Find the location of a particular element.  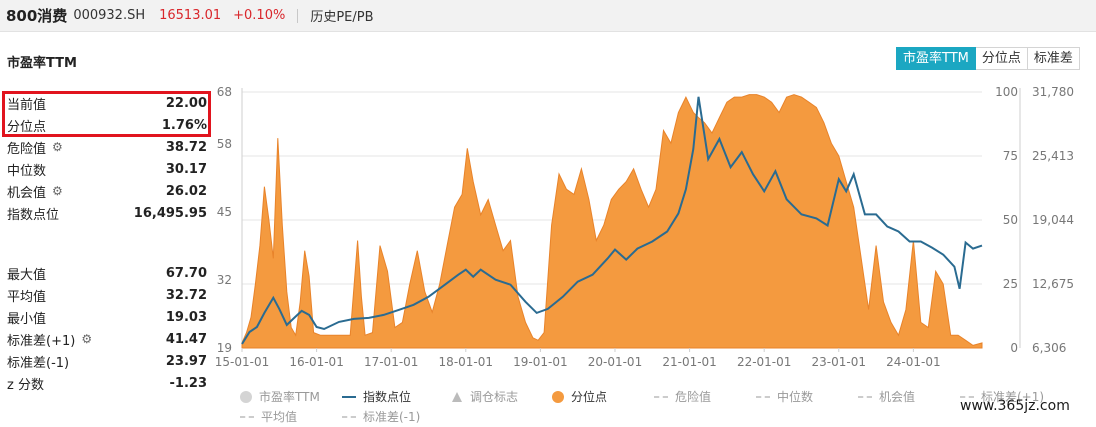

pe-pb-history-link: 历史PE/PB is located at coordinates (342, 17).